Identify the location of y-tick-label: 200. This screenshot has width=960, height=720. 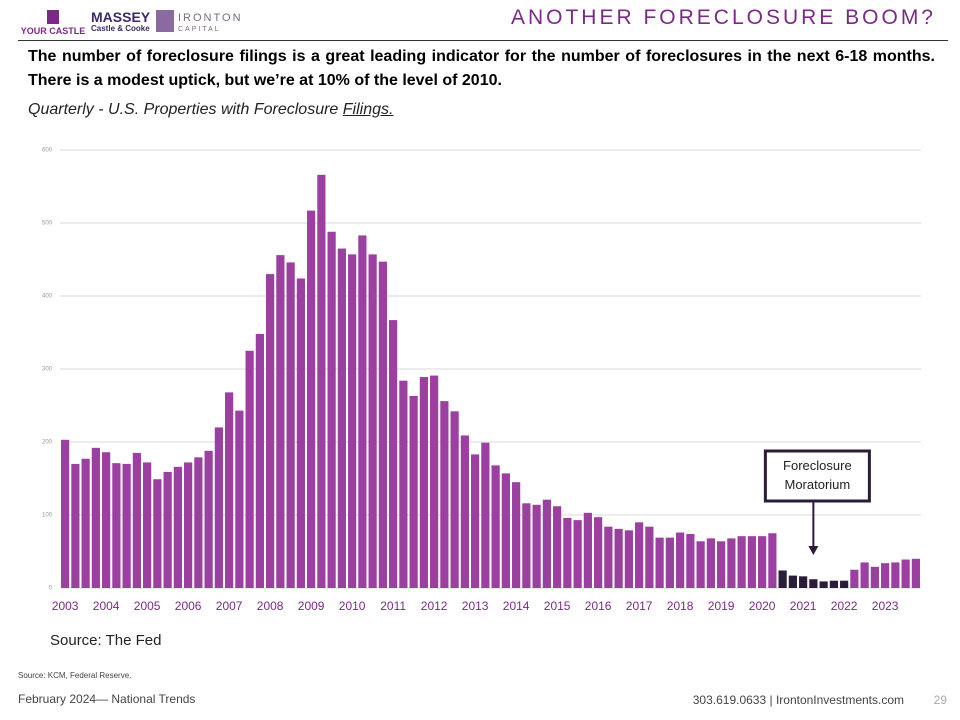
(47, 443).